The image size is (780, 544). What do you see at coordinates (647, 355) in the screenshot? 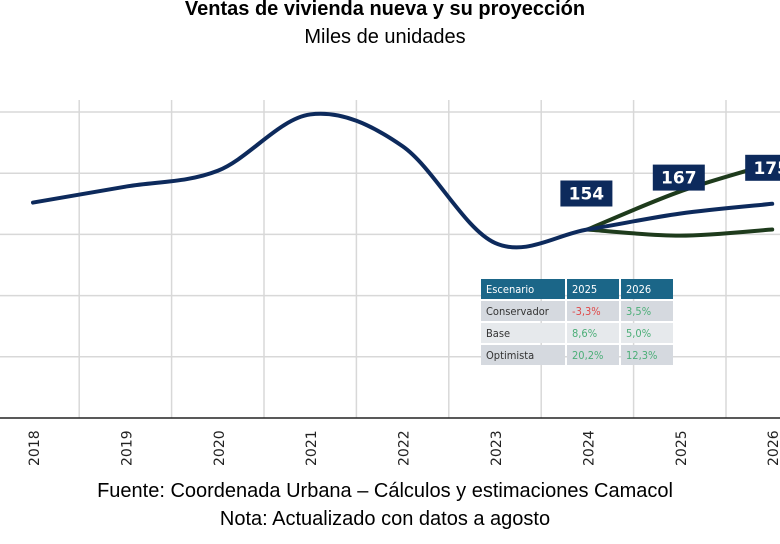
I see `value-2026: 12,3%` at bounding box center [647, 355].